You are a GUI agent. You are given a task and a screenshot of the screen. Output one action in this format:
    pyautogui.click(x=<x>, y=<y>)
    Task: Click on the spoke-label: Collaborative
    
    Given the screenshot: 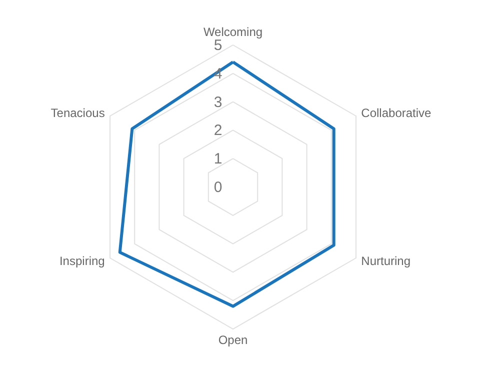 What is the action you would take?
    pyautogui.click(x=396, y=113)
    